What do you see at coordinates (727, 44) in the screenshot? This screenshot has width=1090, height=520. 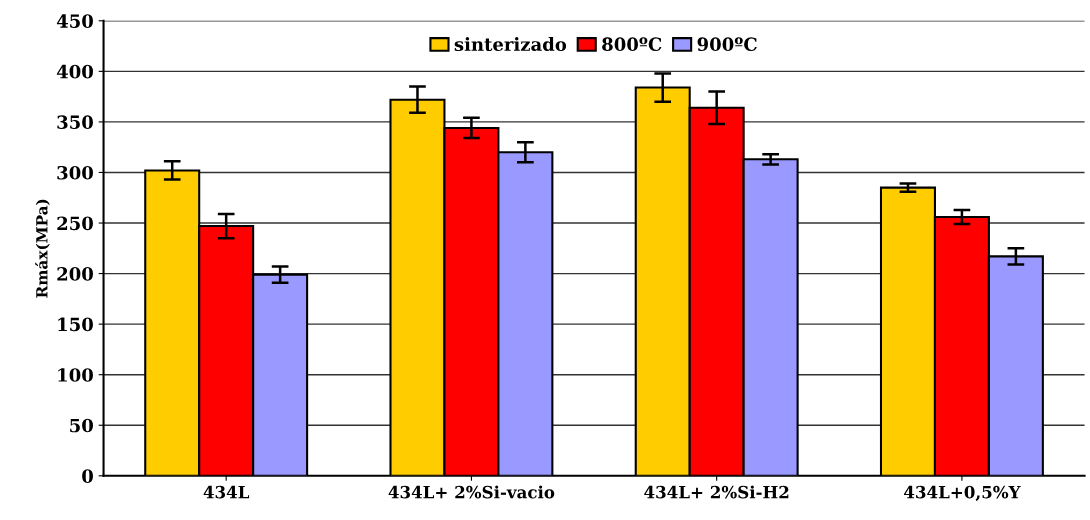 I see `legend-label: 900ºC` at bounding box center [727, 44].